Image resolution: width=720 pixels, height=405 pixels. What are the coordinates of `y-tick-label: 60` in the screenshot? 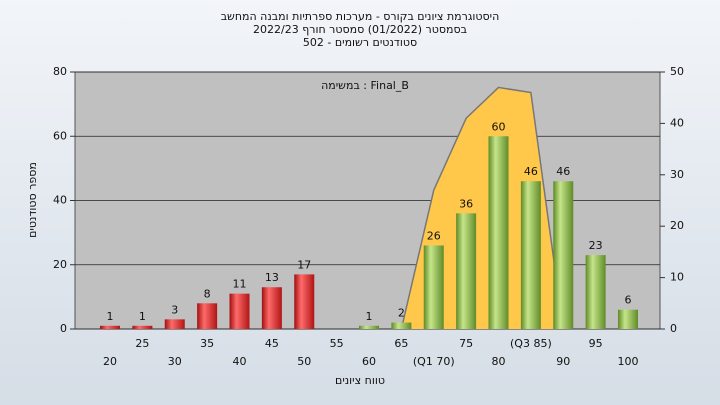 It's located at (60, 135).